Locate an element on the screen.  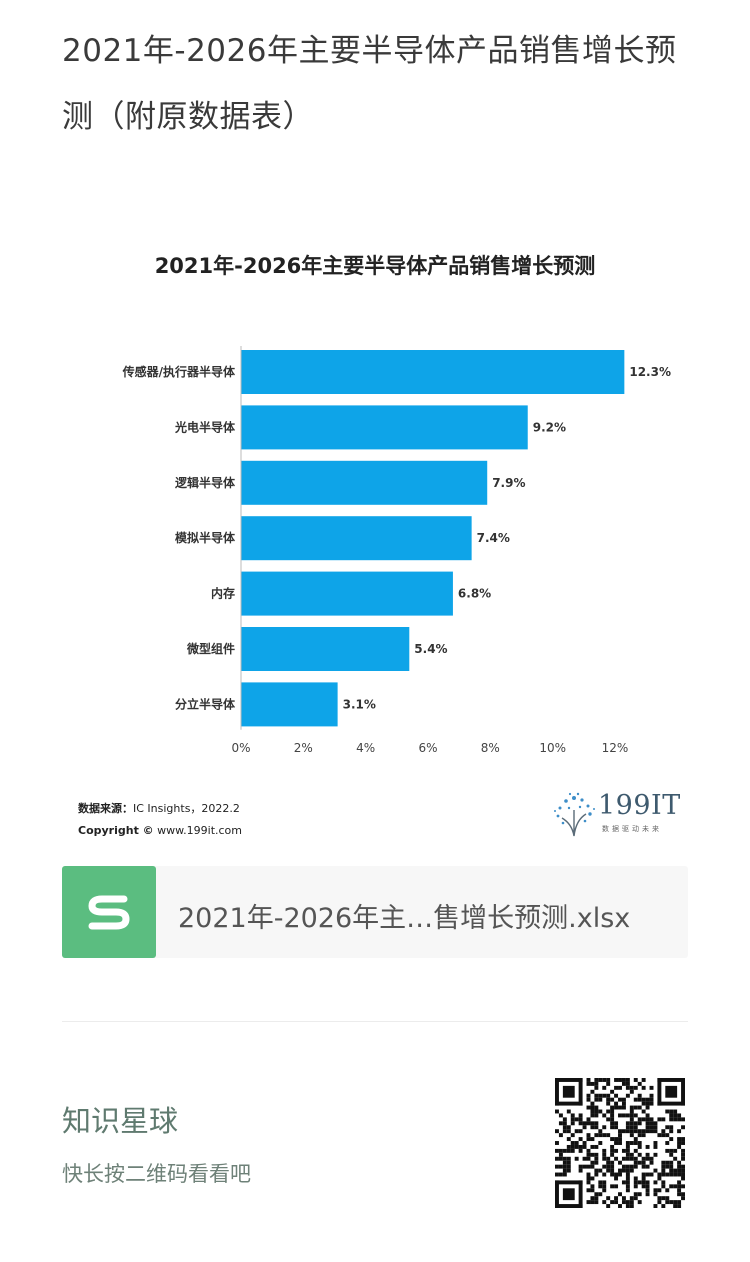
category-label: 分立半导体 is located at coordinates (205, 703).